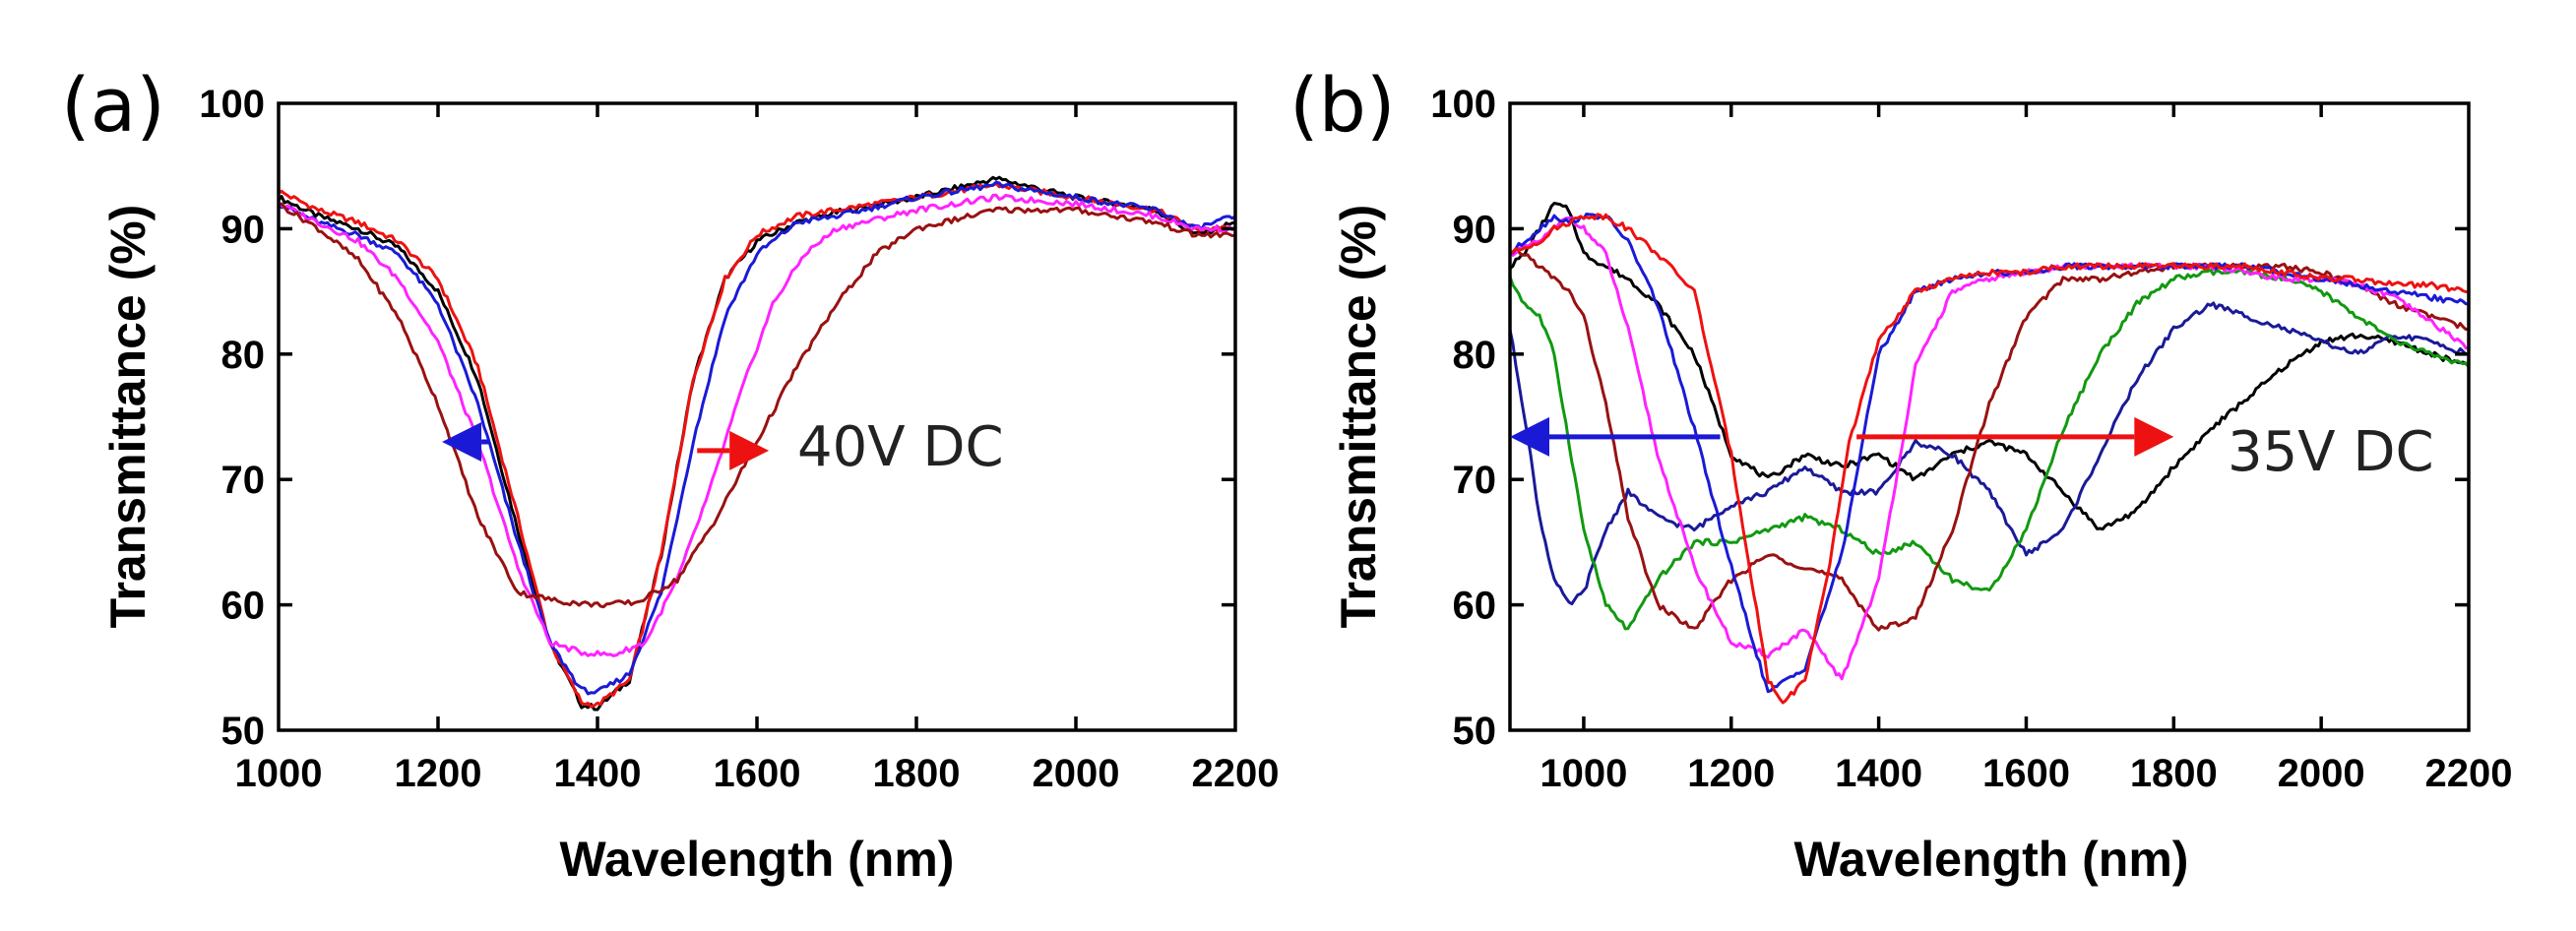  Describe the element at coordinates (1343, 105) in the screenshot. I see `panel-label-b: (b)` at that location.